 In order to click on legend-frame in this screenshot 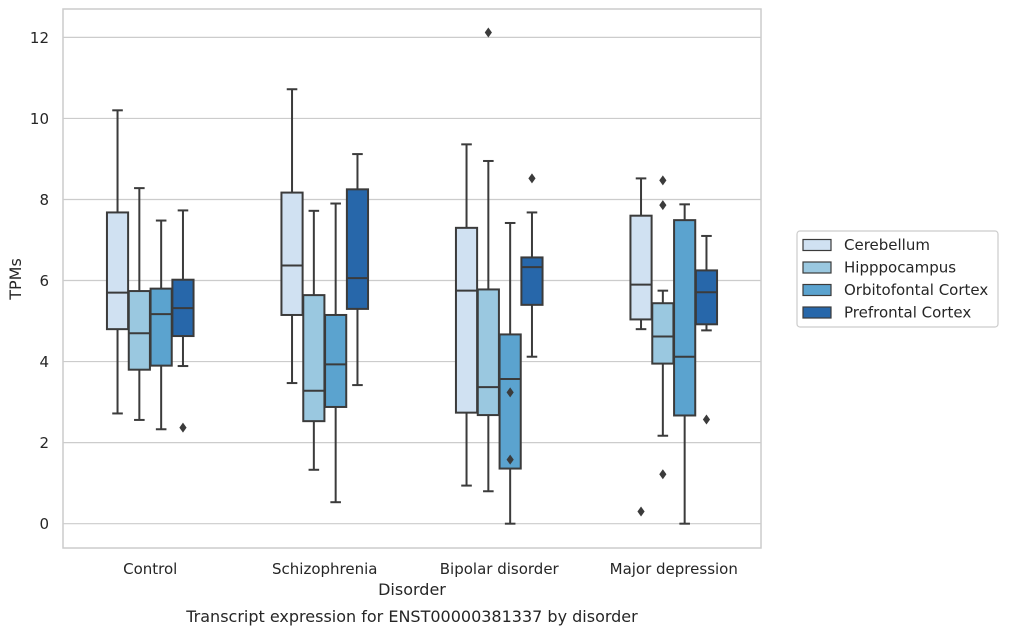, I will do `click(897, 279)`.